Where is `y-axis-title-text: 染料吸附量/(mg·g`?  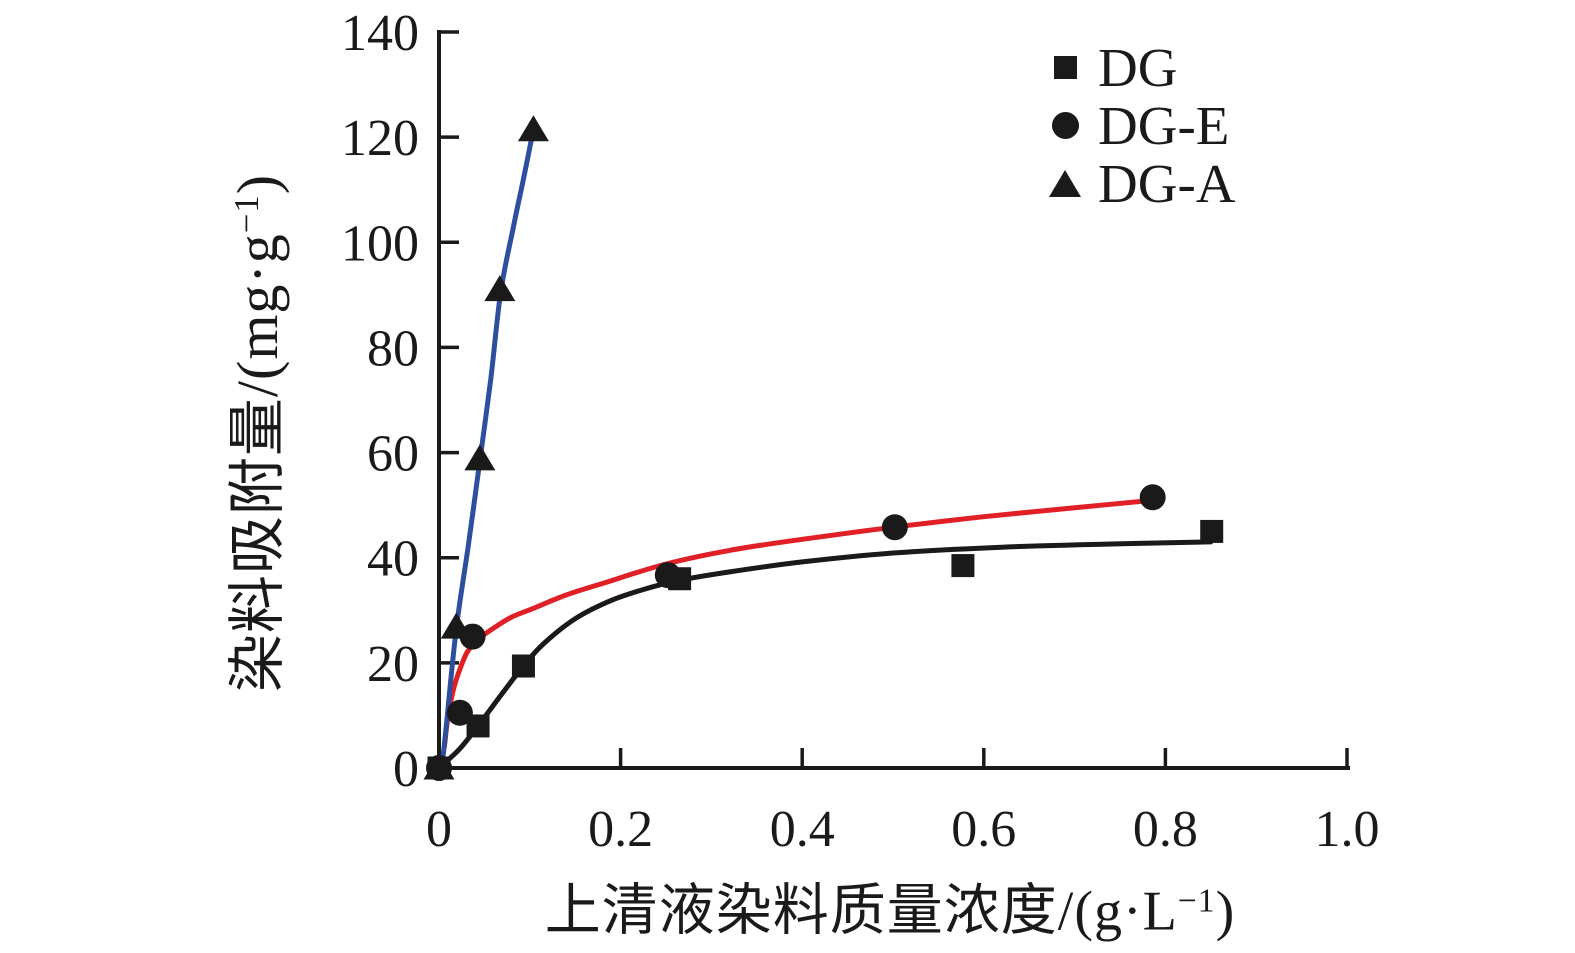 y-axis-title-text: 染料吸附量/(mg·g is located at coordinates (257, 463).